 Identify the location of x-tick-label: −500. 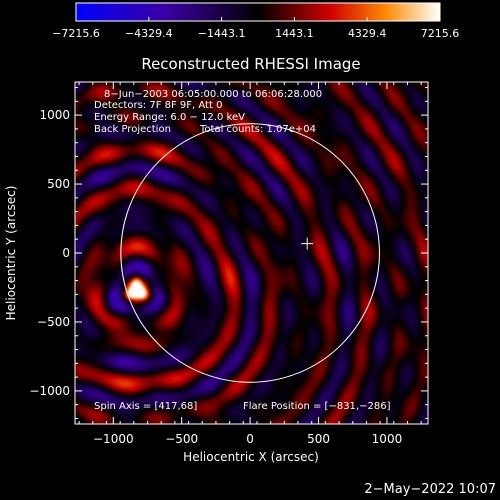
(181, 439).